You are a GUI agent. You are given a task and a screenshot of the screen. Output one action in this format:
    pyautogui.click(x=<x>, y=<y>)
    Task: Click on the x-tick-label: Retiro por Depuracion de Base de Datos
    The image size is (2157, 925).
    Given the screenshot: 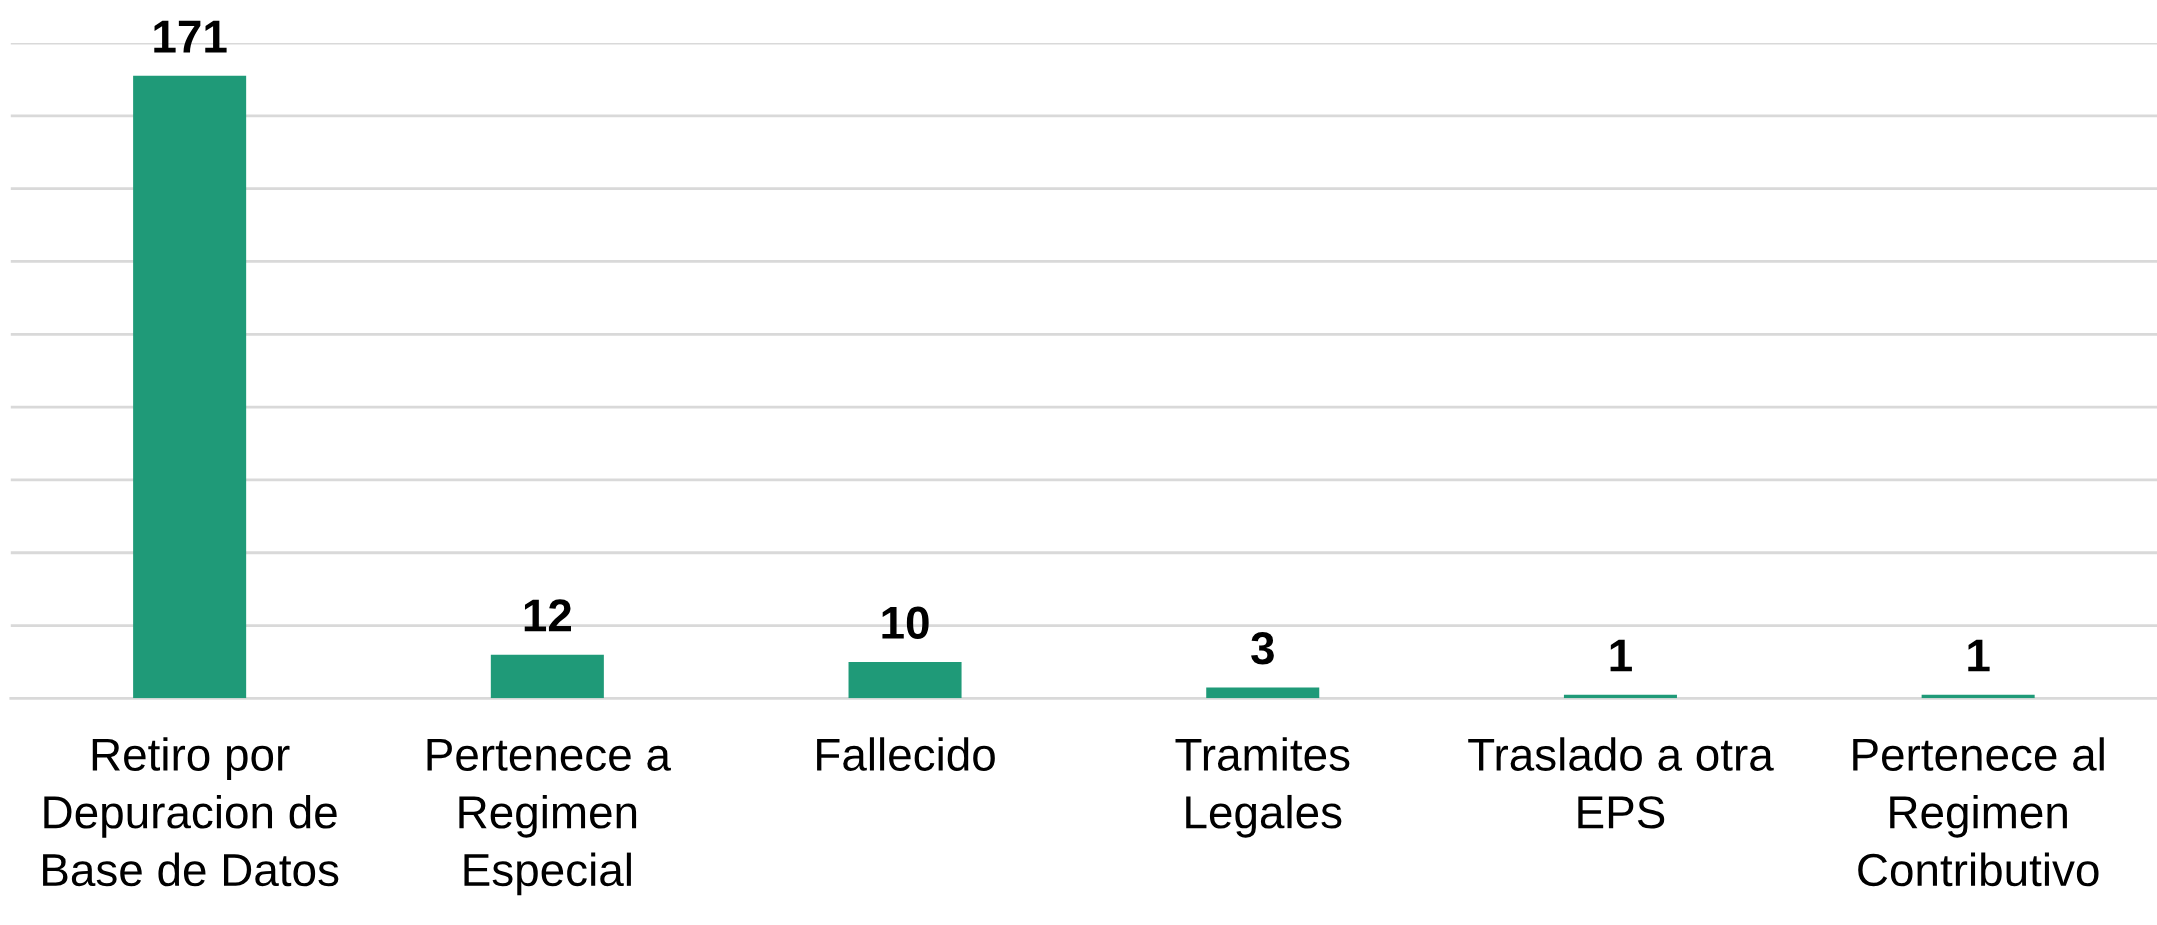 What is the action you would take?
    pyautogui.click(x=191, y=812)
    